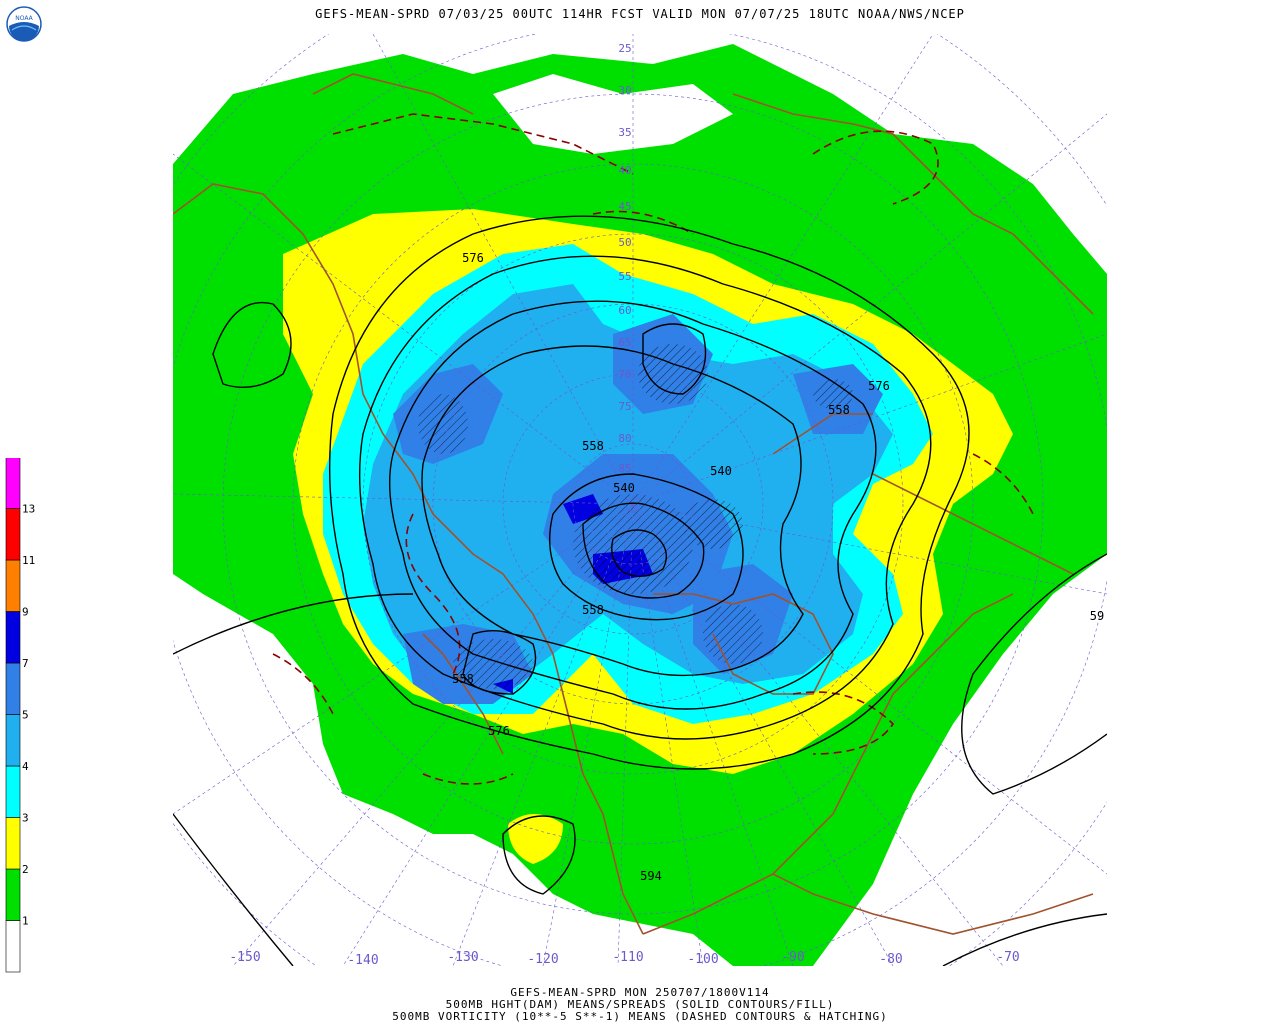  Describe the element at coordinates (624, 468) in the screenshot. I see `lat-label: 85` at that location.